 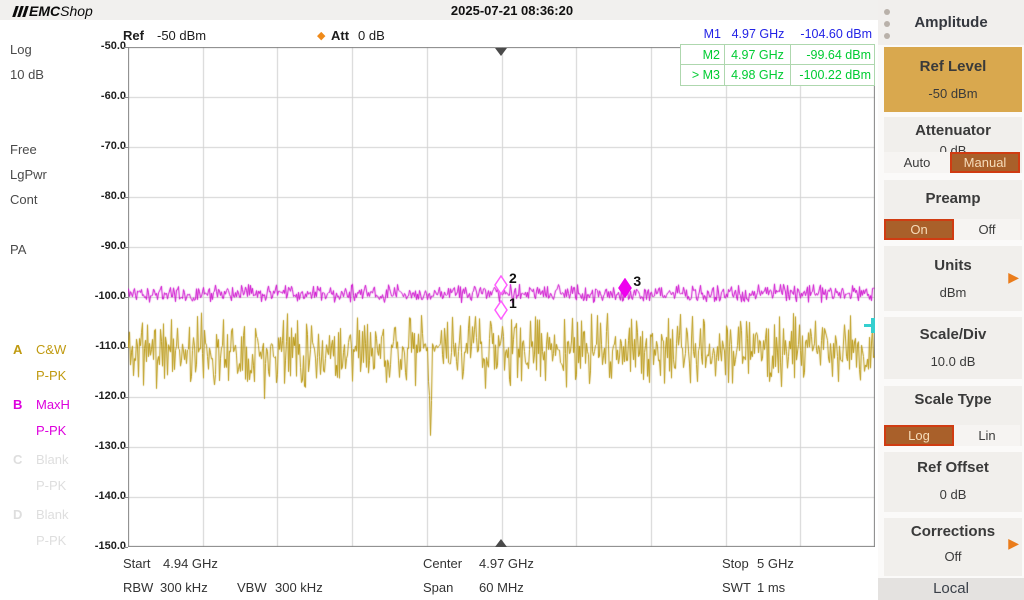 I want to click on marker-name-cell: > M3, so click(x=702, y=75).